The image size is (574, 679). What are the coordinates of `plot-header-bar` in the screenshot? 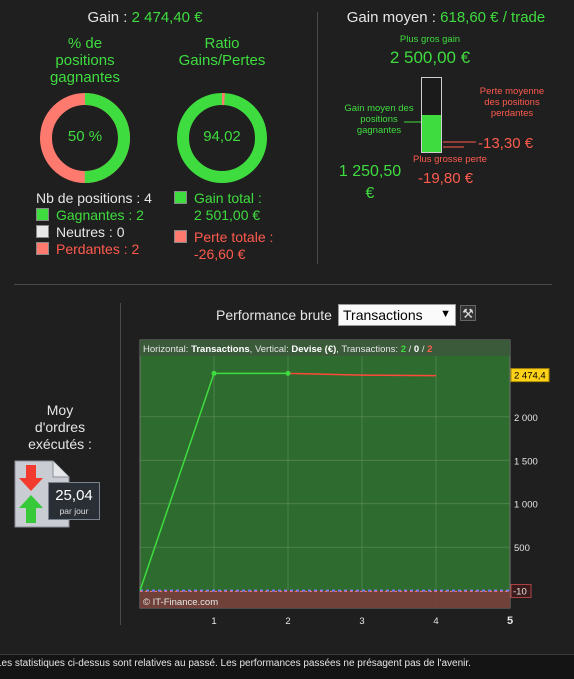 It's located at (325, 348).